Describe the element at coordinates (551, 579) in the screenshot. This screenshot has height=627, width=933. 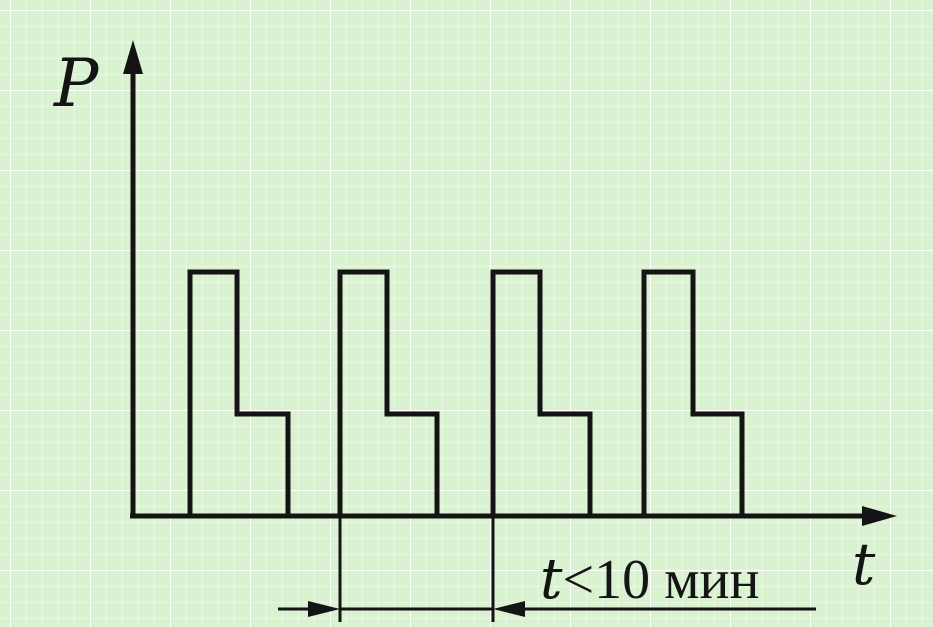
I see `period-label-variable: t` at that location.